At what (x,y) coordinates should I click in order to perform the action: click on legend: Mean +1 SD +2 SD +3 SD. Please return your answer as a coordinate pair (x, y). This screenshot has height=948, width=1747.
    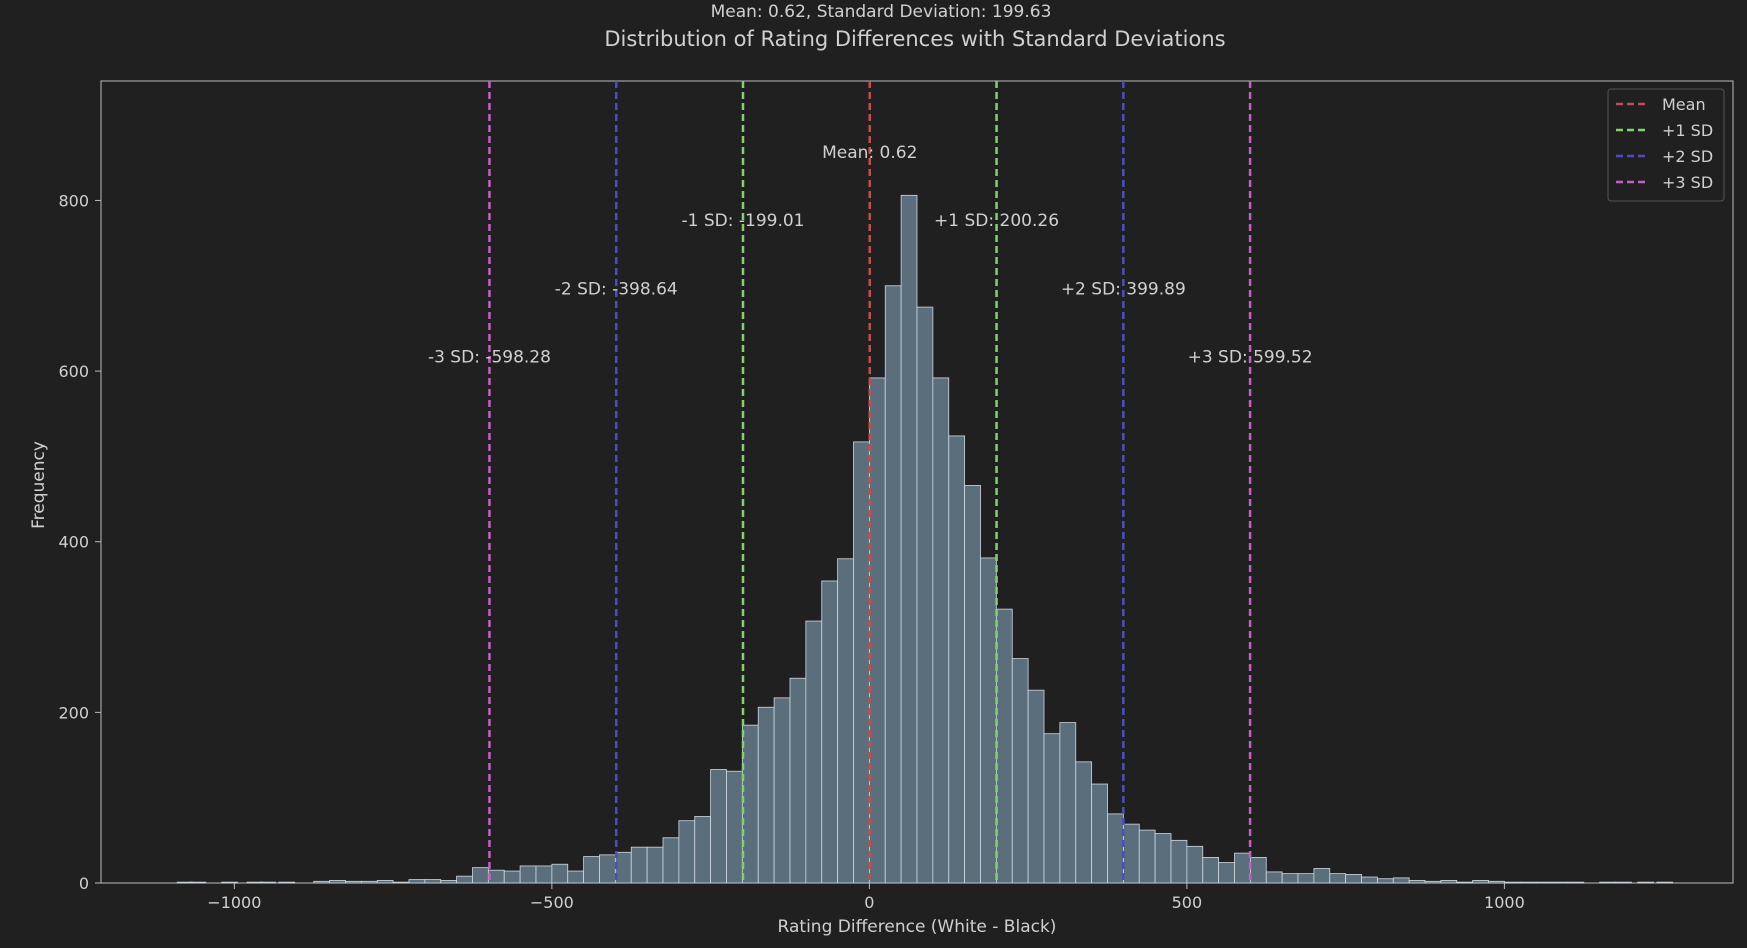
    Looking at the image, I should click on (1666, 145).